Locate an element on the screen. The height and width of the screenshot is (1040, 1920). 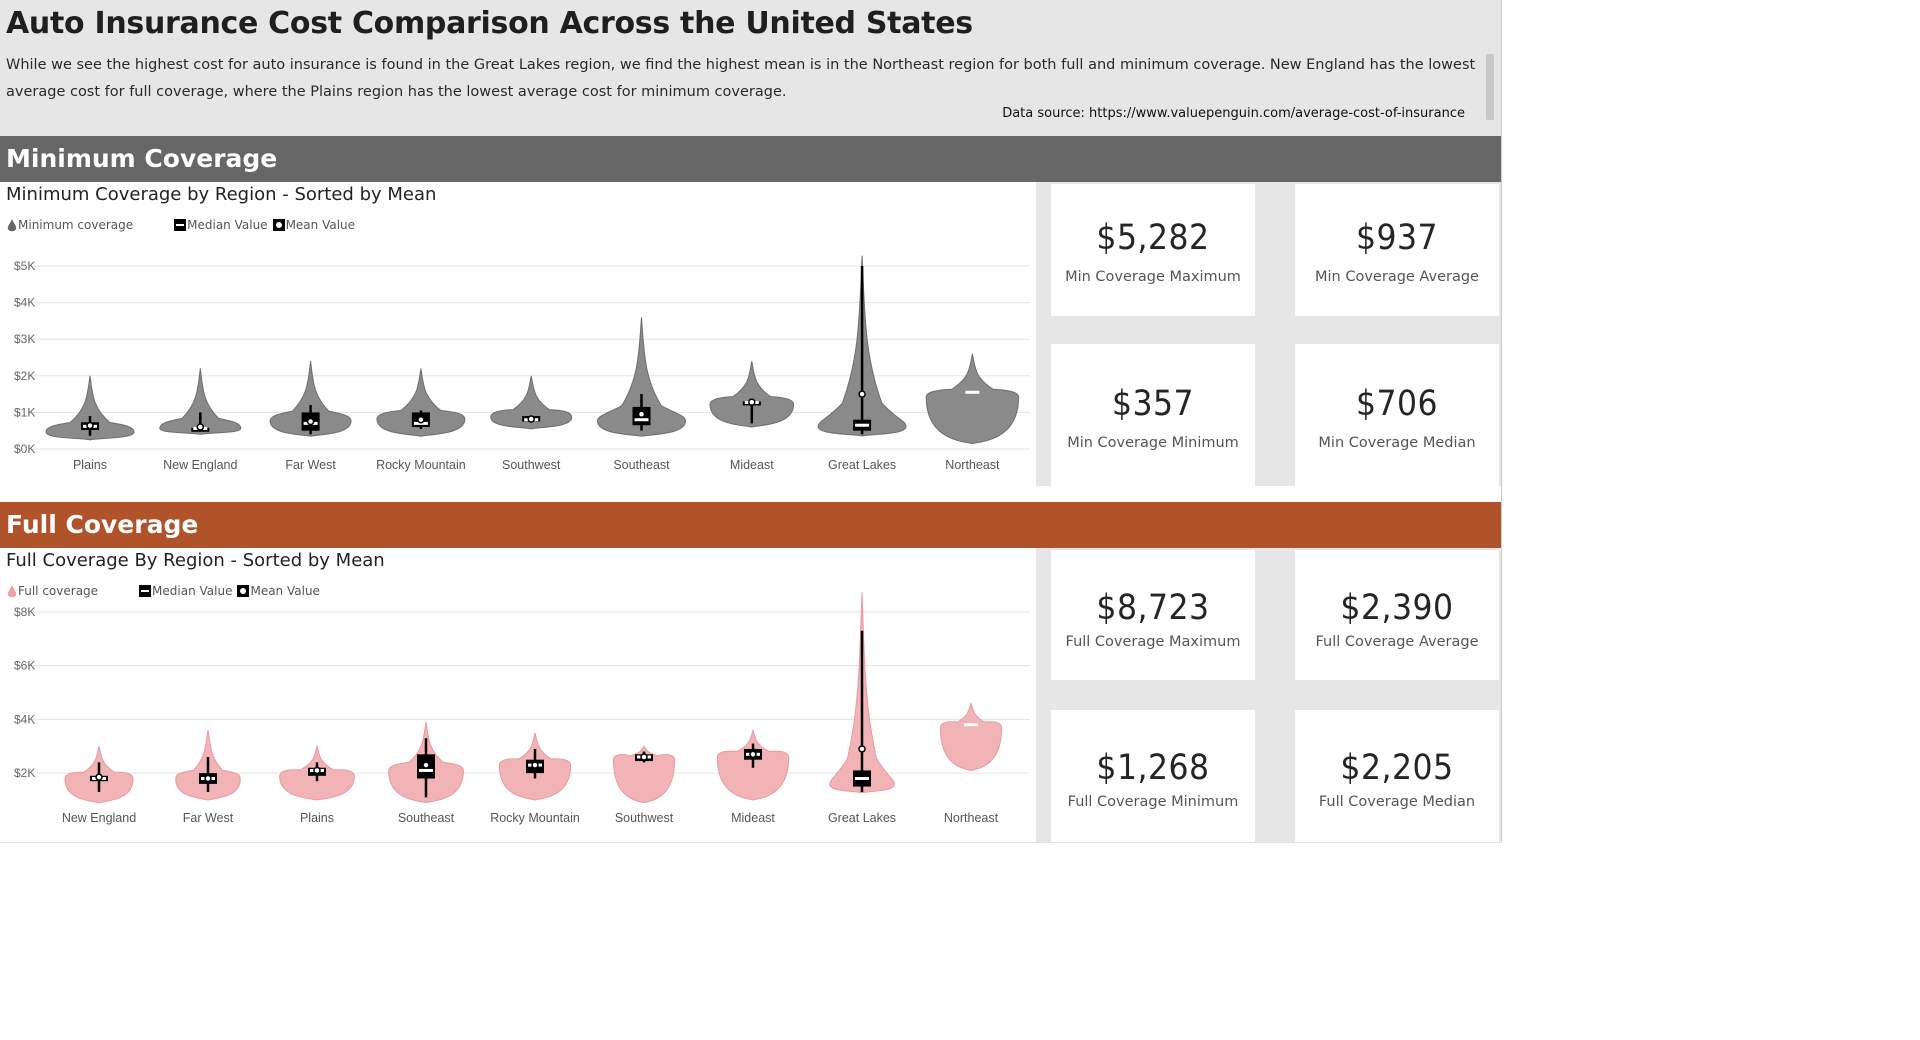
legend-median-label: Median Value is located at coordinates (227, 225).